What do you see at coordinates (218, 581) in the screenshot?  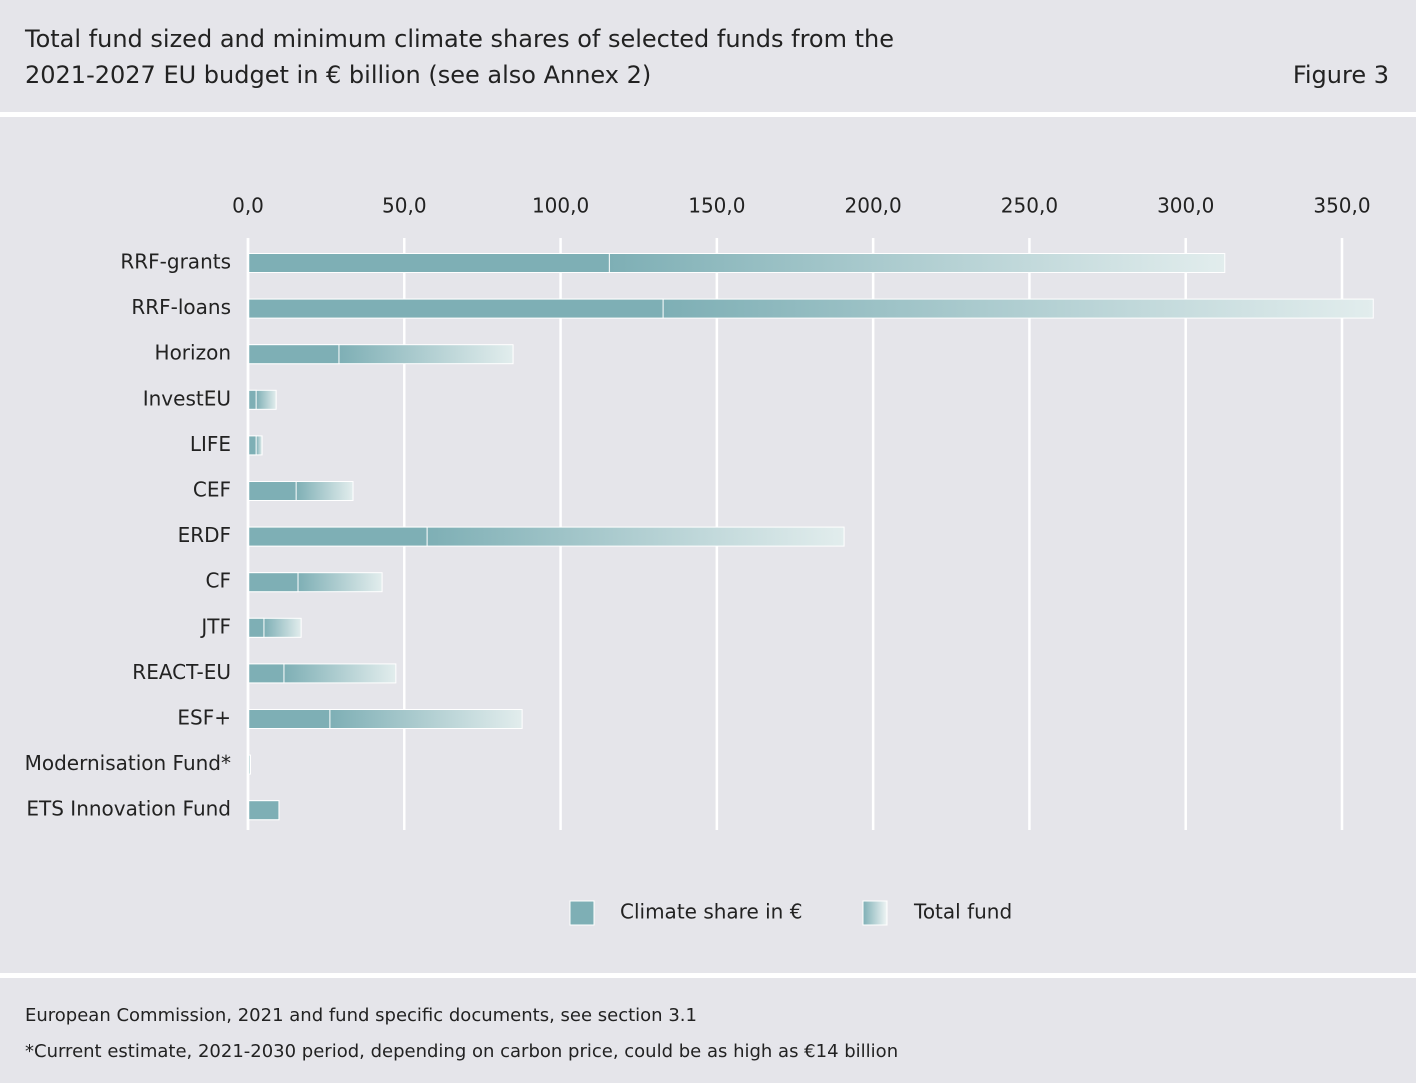 I see `y-tick-label: CF` at bounding box center [218, 581].